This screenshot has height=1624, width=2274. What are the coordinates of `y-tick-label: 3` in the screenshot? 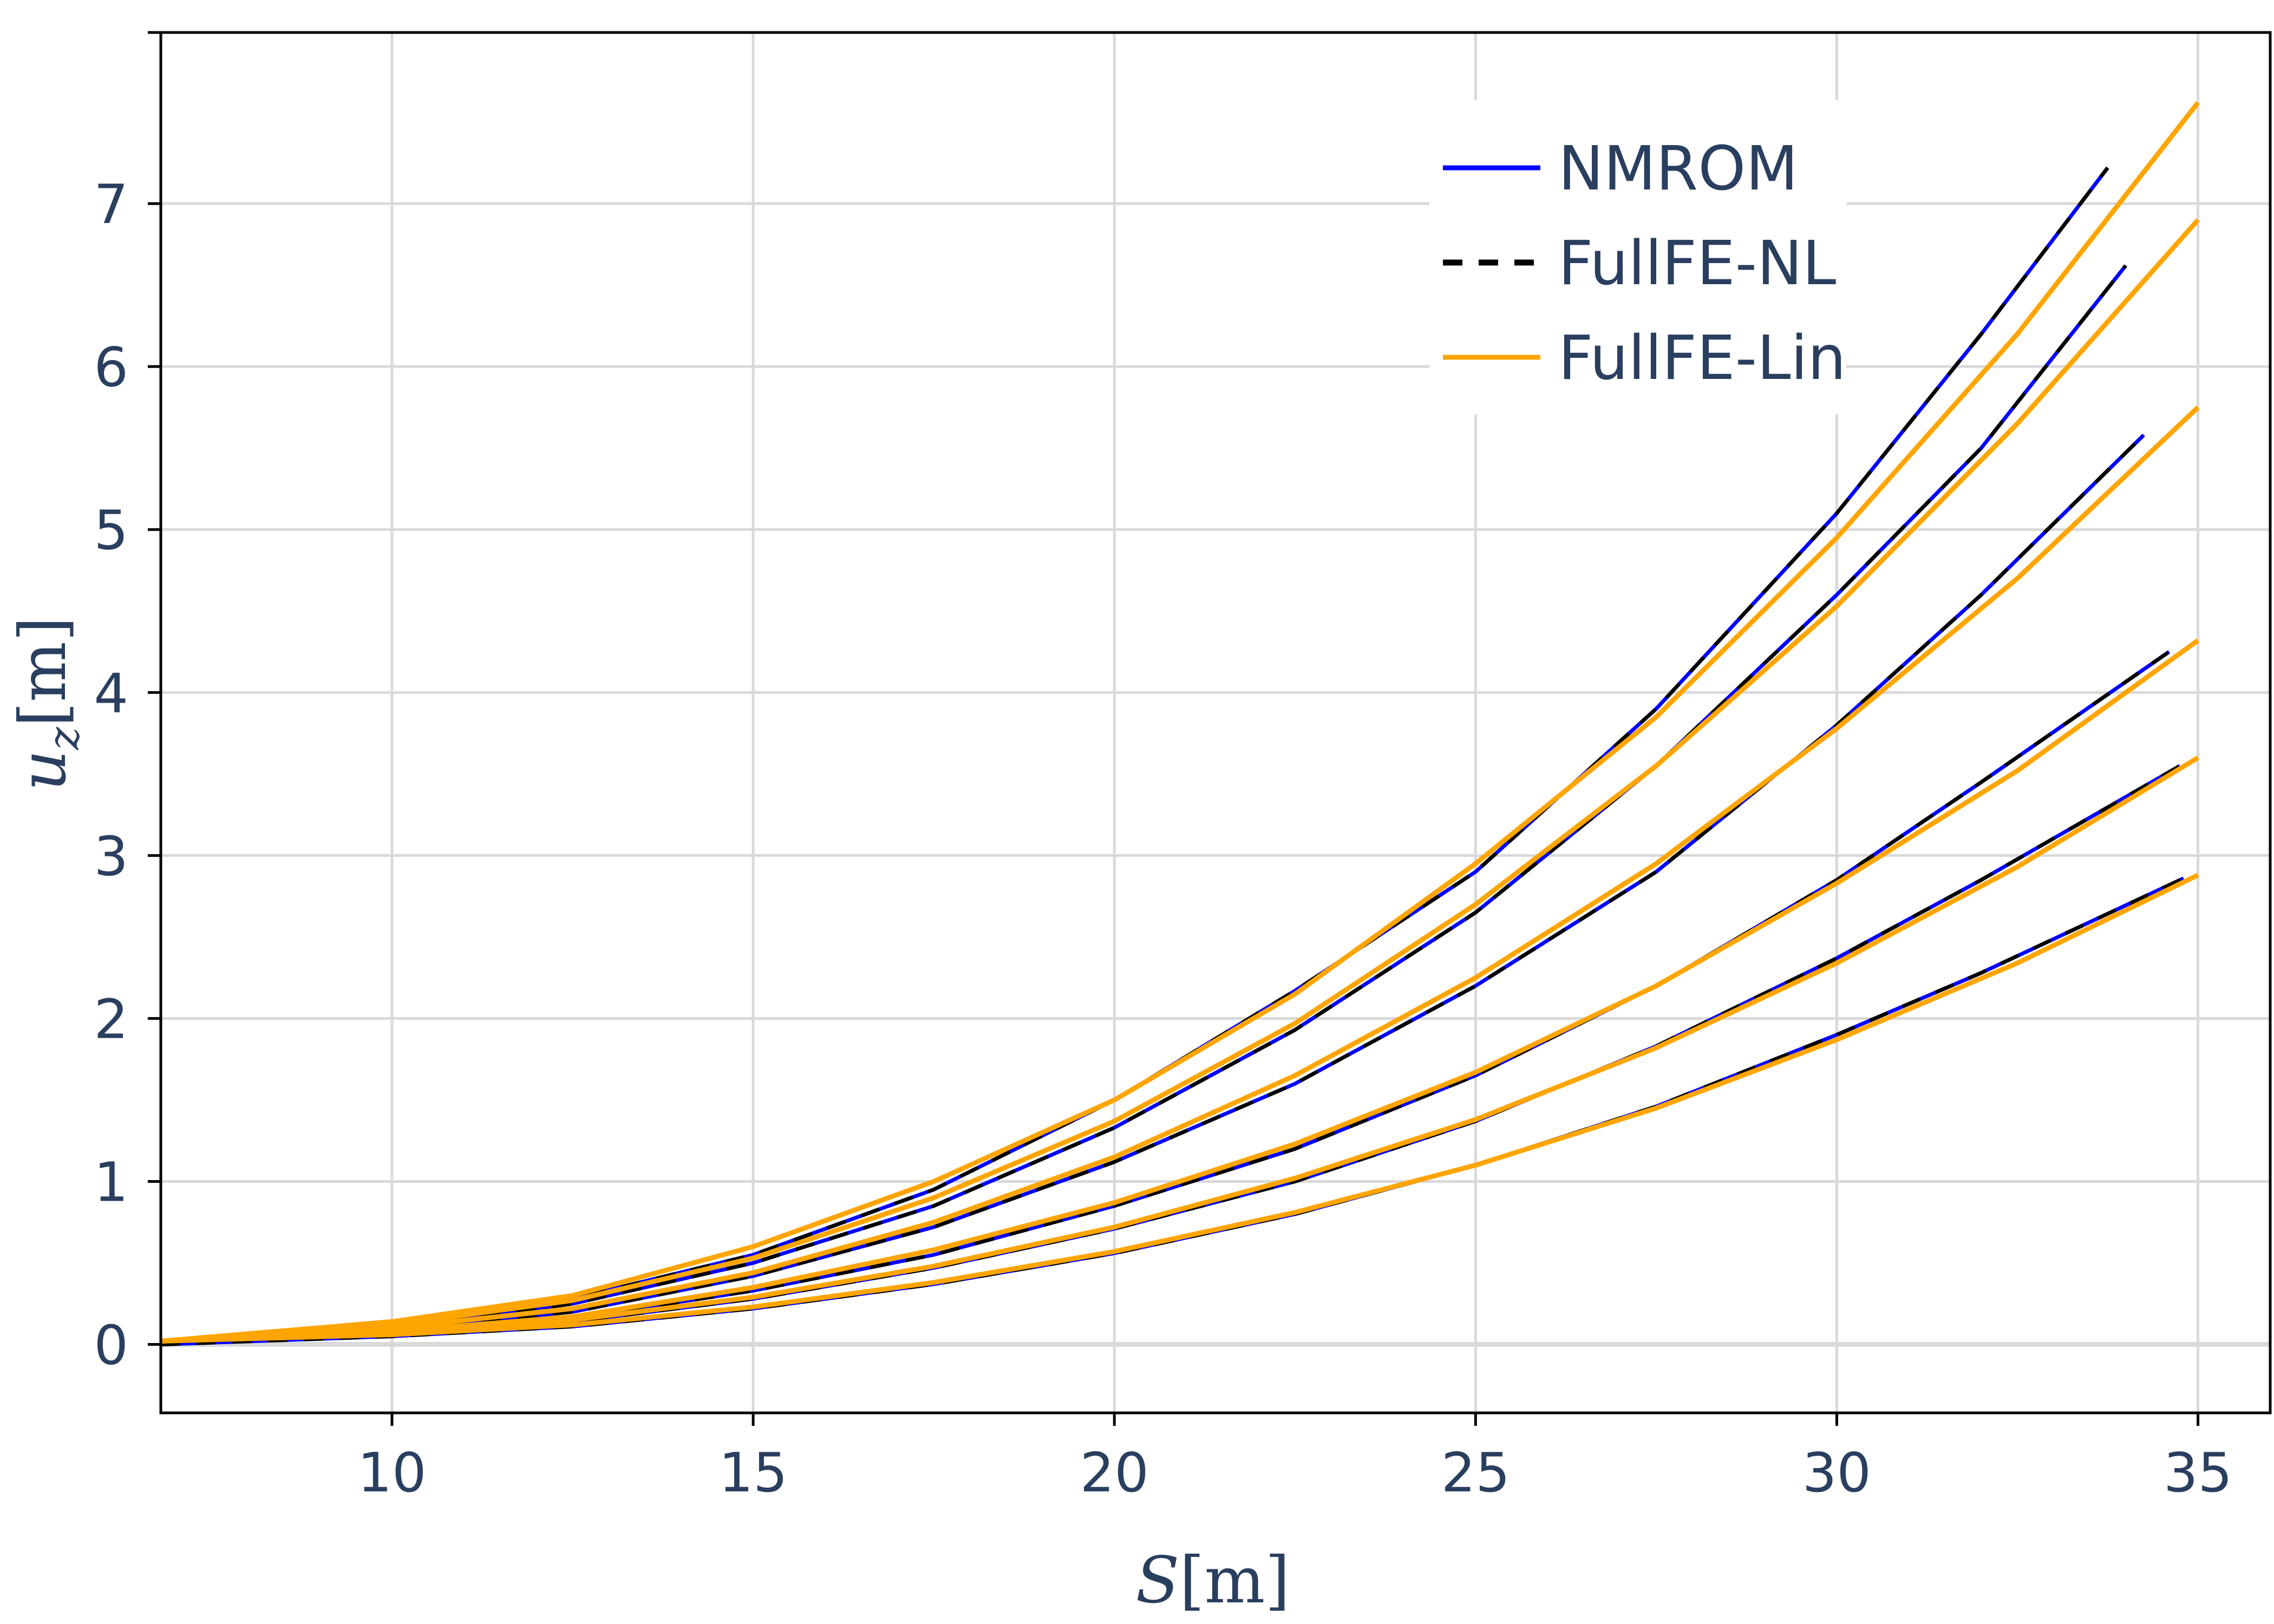 It's located at (111, 856).